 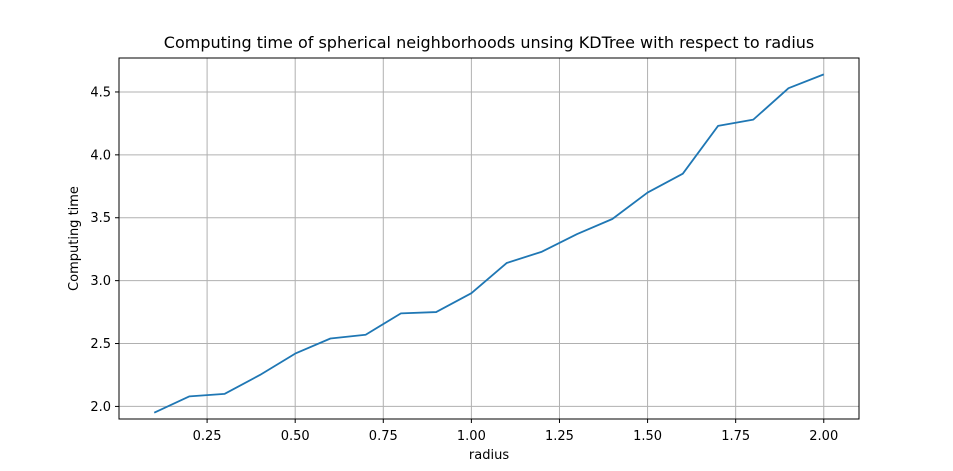 What do you see at coordinates (100, 218) in the screenshot?
I see `y-tick-label: 3.5` at bounding box center [100, 218].